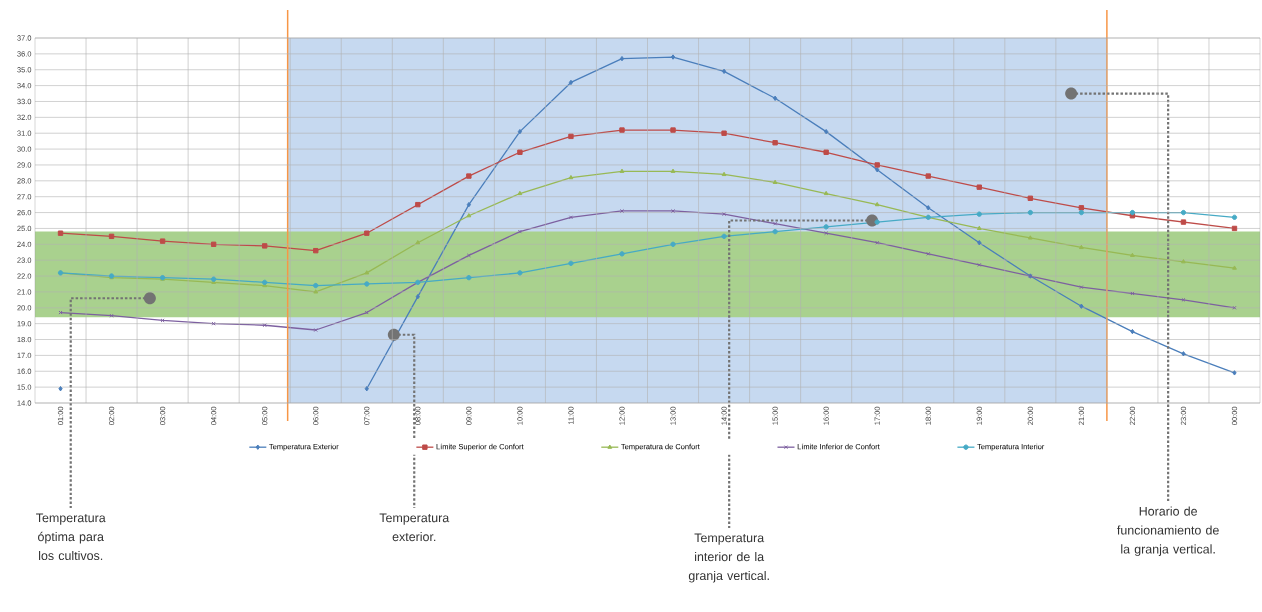 The image size is (1262, 612). What do you see at coordinates (1168, 531) in the screenshot?
I see `annotation: Horario de funcionamiento de la granja vertical.` at bounding box center [1168, 531].